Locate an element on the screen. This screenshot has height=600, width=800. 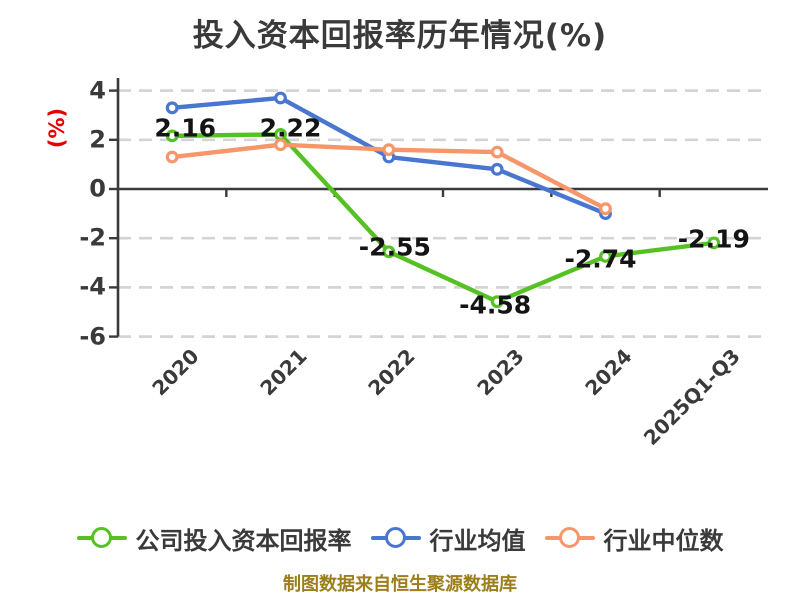
data-source-note: 制图数据来自恒生聚源数据库 is located at coordinates (400, 584).